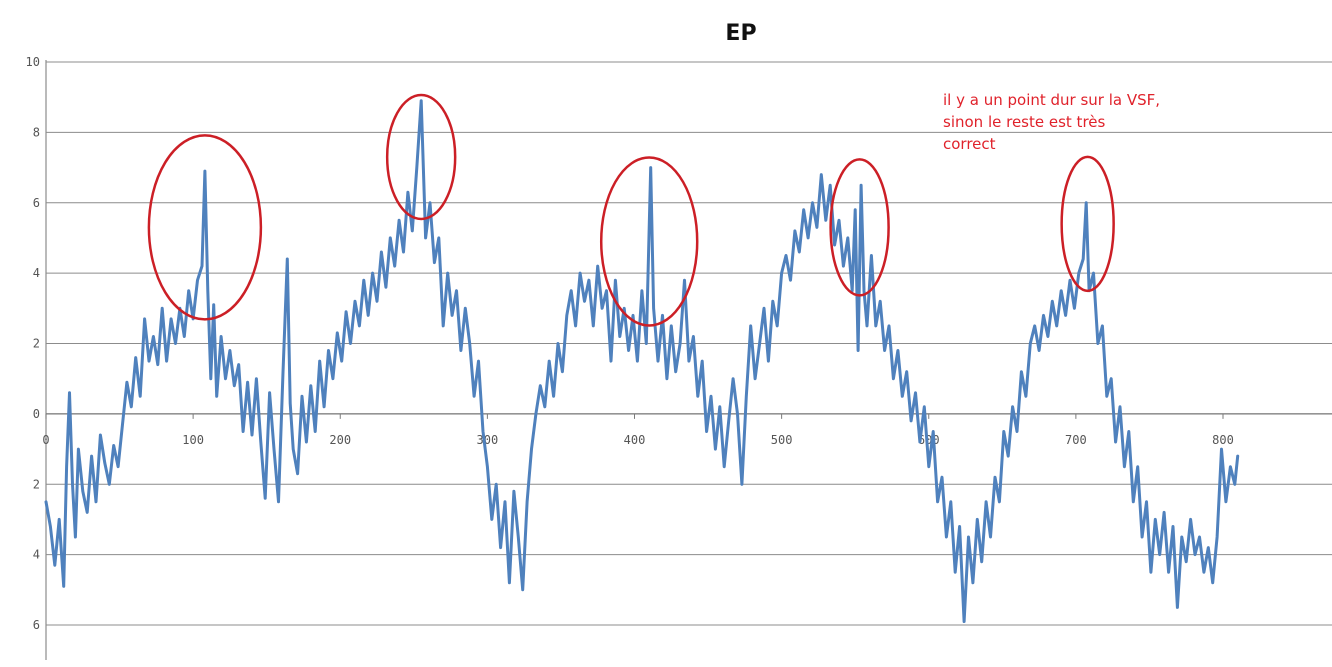 This screenshot has height=667, width=1332. I want to click on x-tick-label-5: 500, so click(782, 440).